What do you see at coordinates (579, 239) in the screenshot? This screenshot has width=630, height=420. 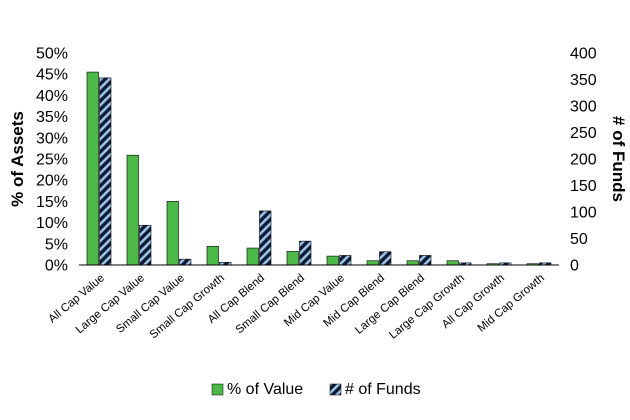 I see `y2-tick-label: 50` at bounding box center [579, 239].